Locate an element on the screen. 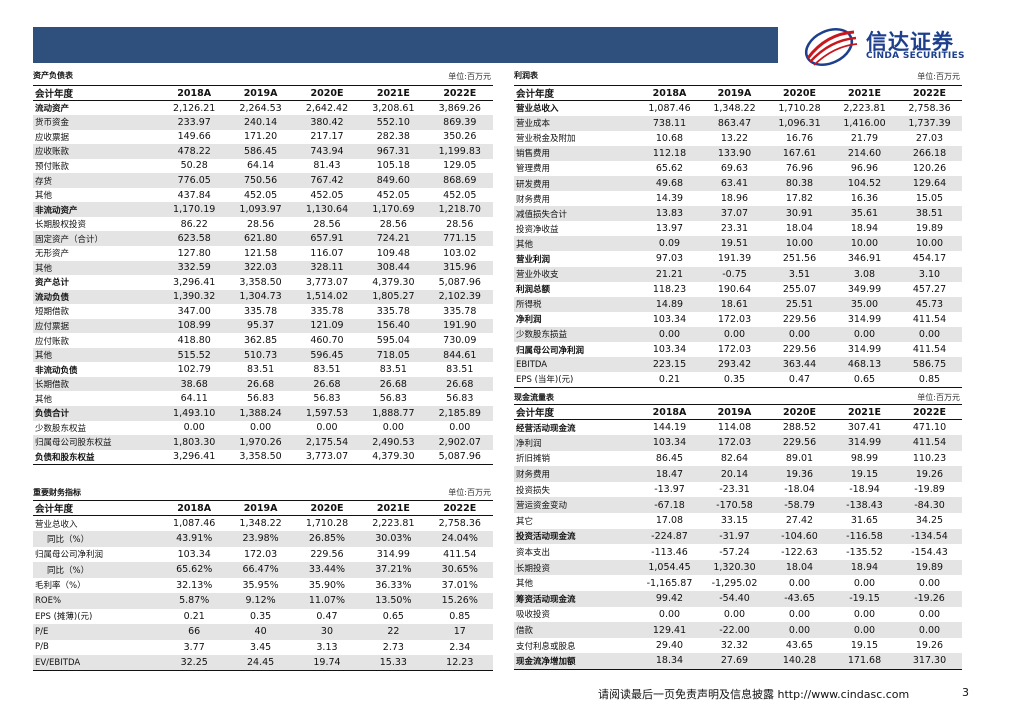  cash-flow-unit: 单位:百万元 is located at coordinates (938, 397).